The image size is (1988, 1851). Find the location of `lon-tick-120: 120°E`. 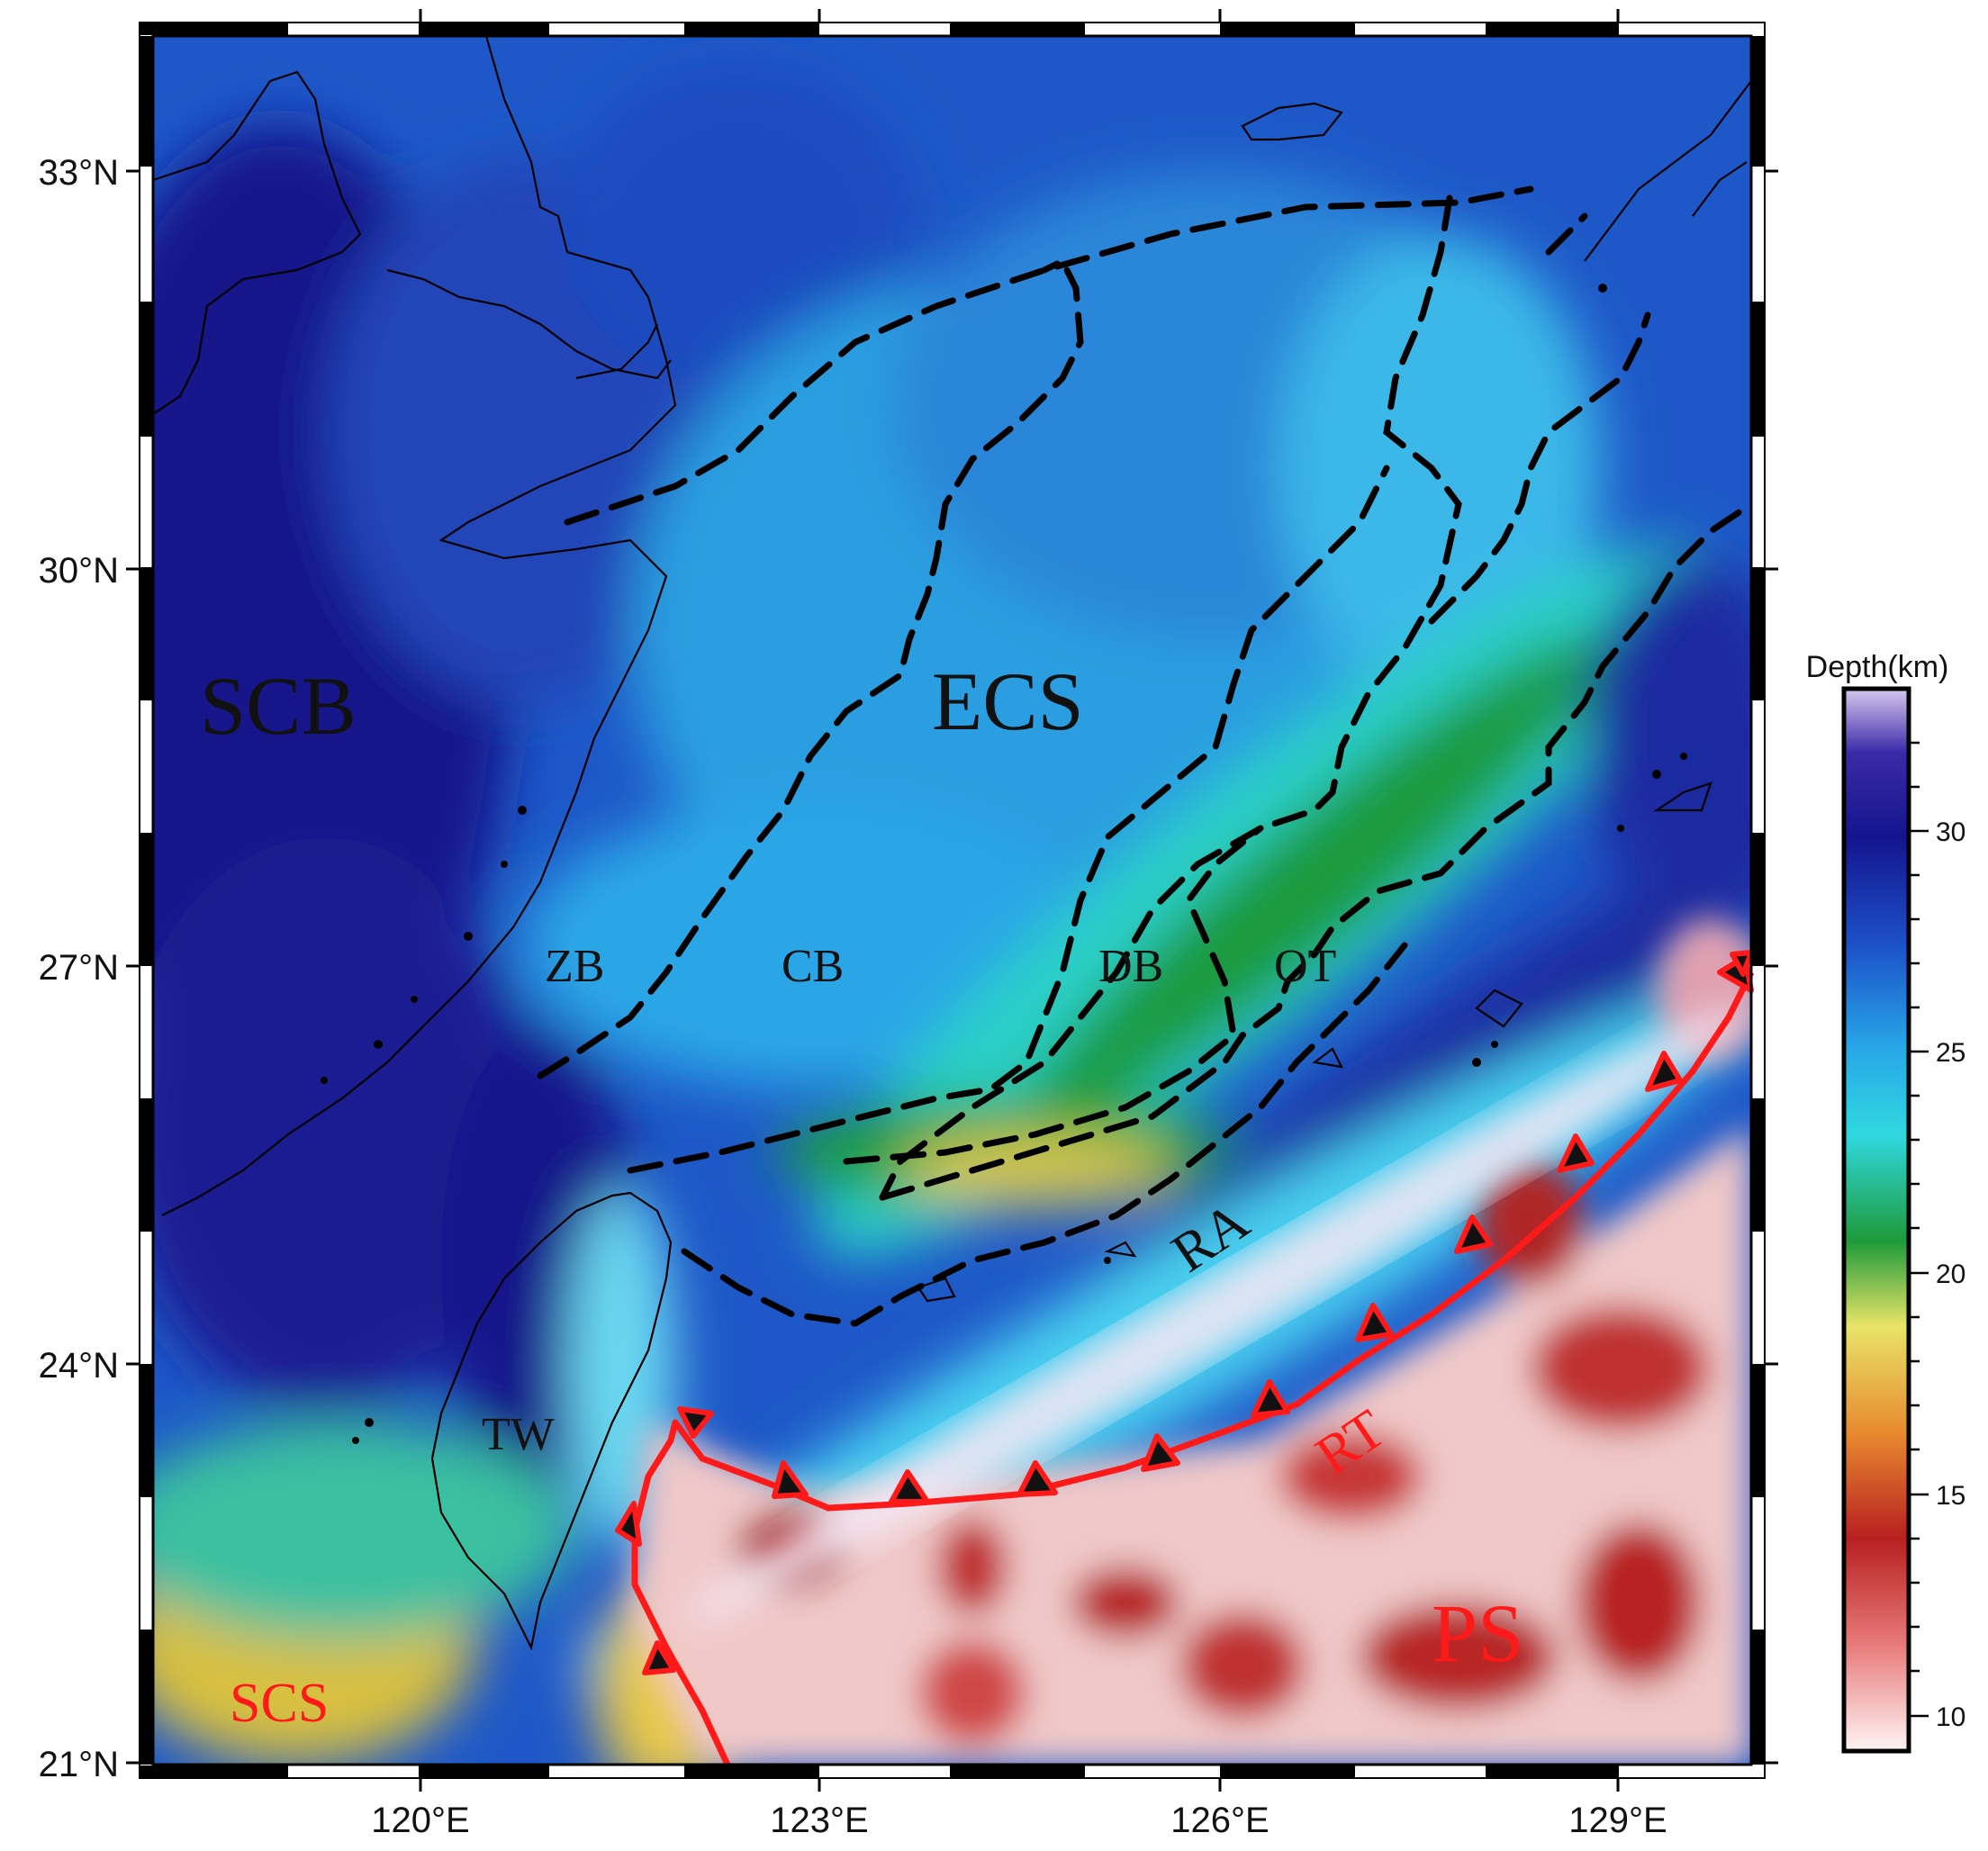

lon-tick-120: 120°E is located at coordinates (420, 1820).